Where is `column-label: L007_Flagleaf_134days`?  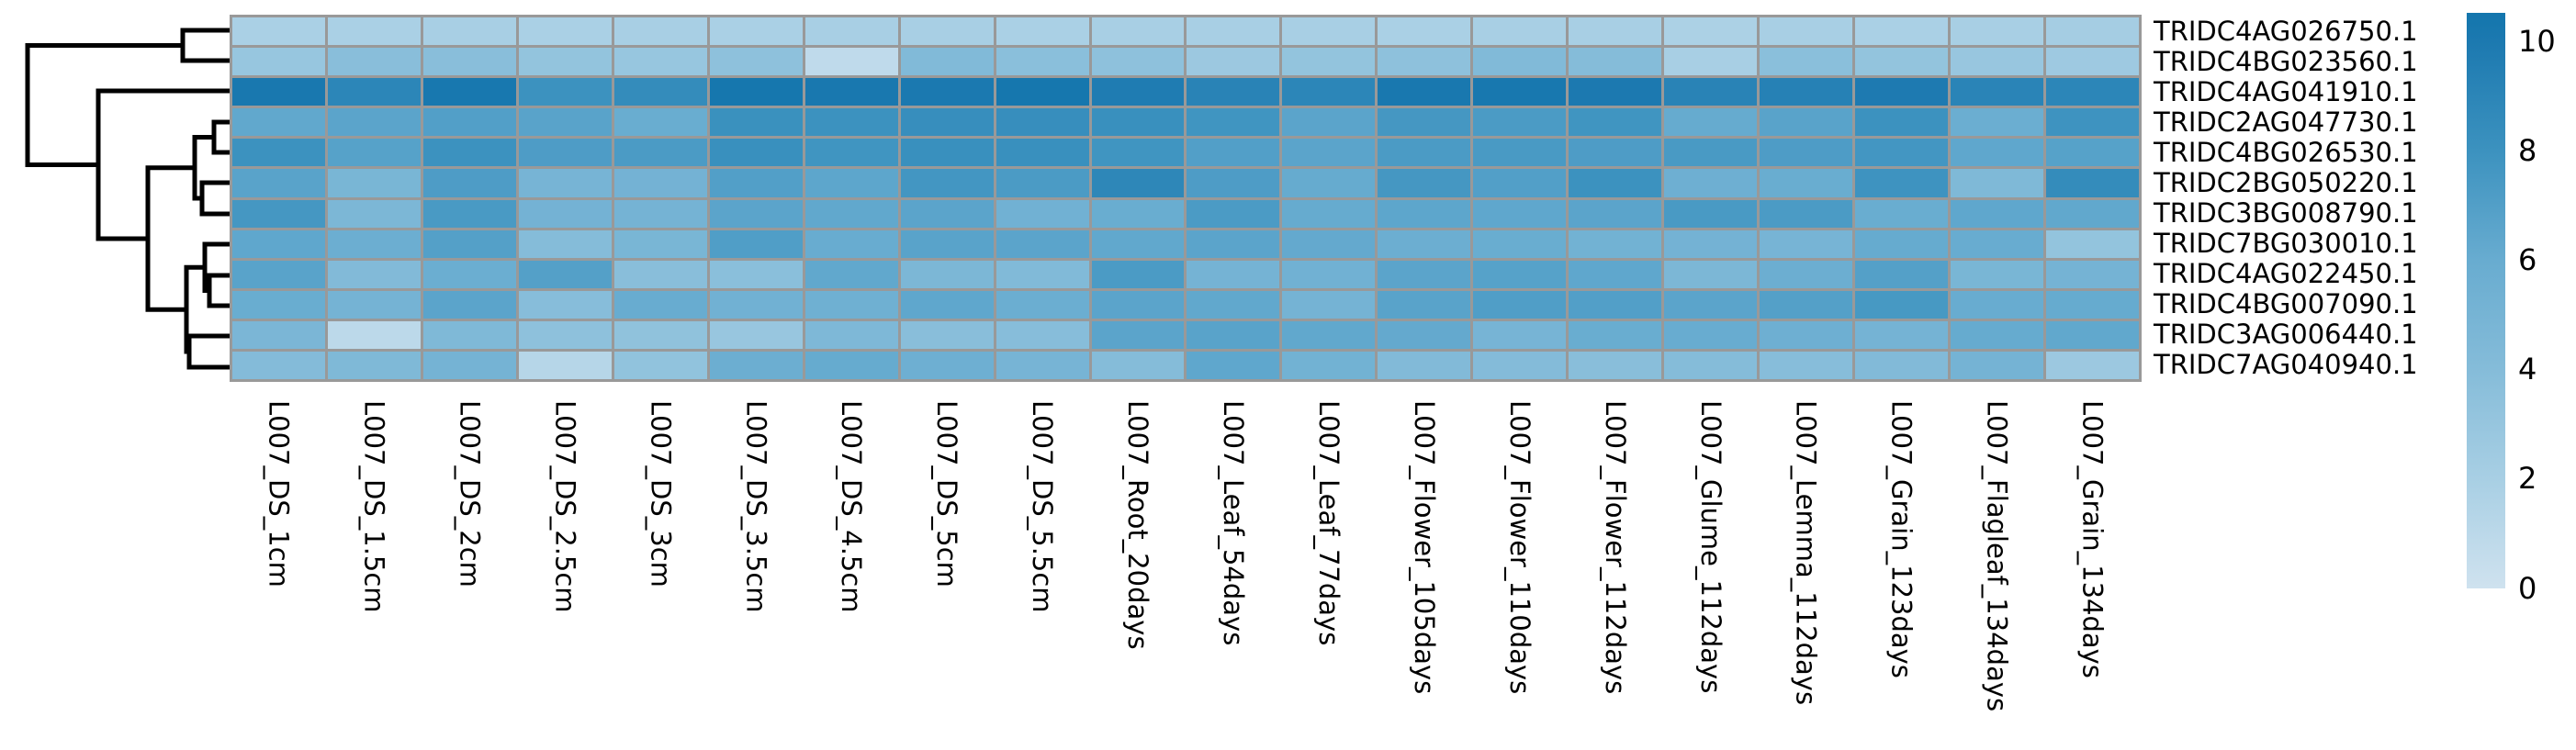 column-label: L007_Flagleaf_134days is located at coordinates (1997, 556).